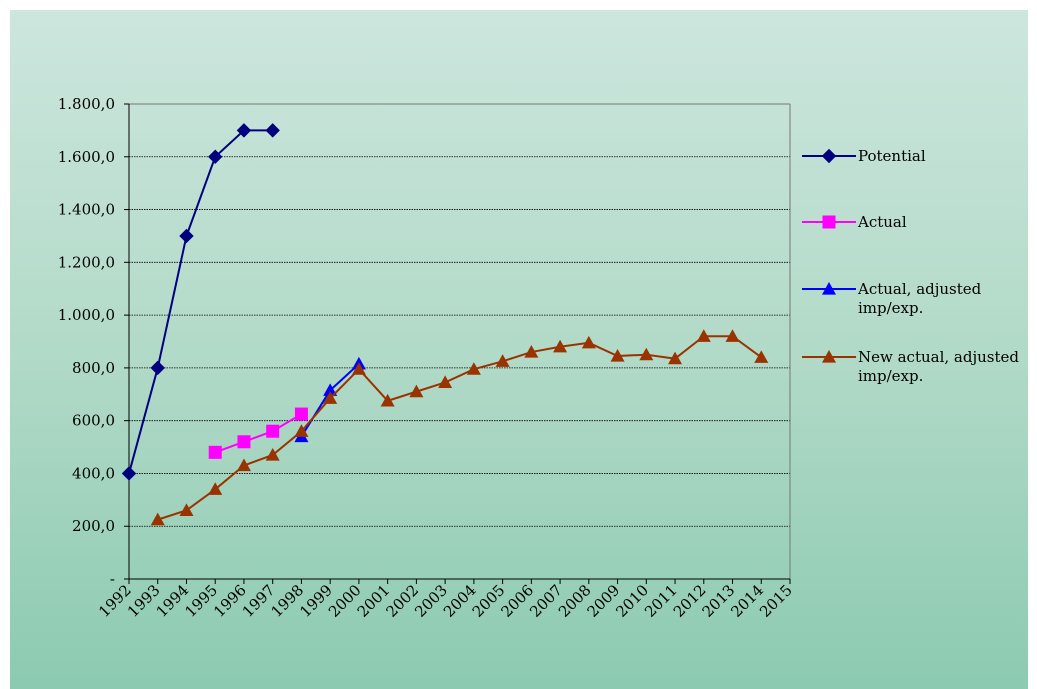 This screenshot has height=689, width=1037. Describe the element at coordinates (115, 601) in the screenshot. I see `x-tick-label: 1992` at that location.